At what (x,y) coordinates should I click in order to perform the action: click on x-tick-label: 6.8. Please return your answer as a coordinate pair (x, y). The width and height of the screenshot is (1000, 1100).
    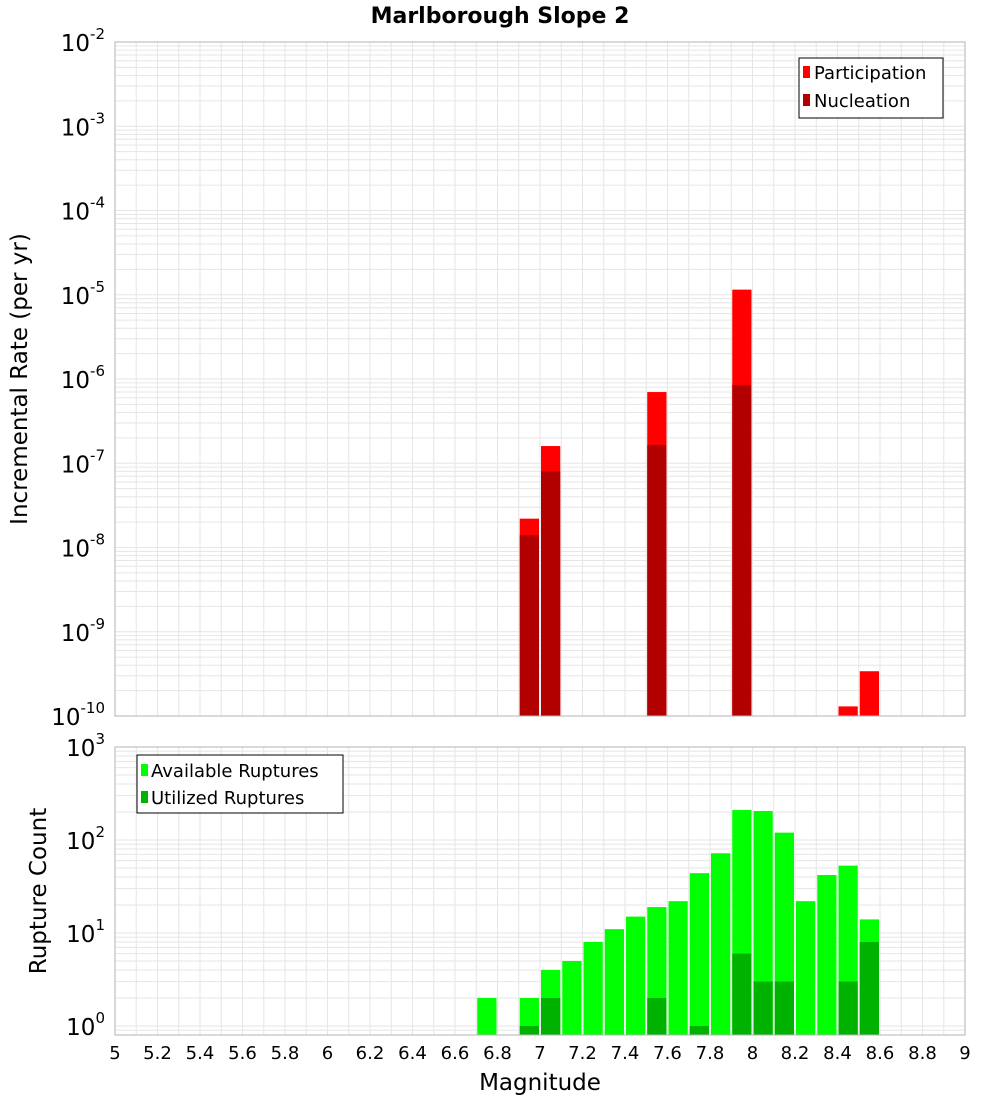
    Looking at the image, I should click on (497, 1053).